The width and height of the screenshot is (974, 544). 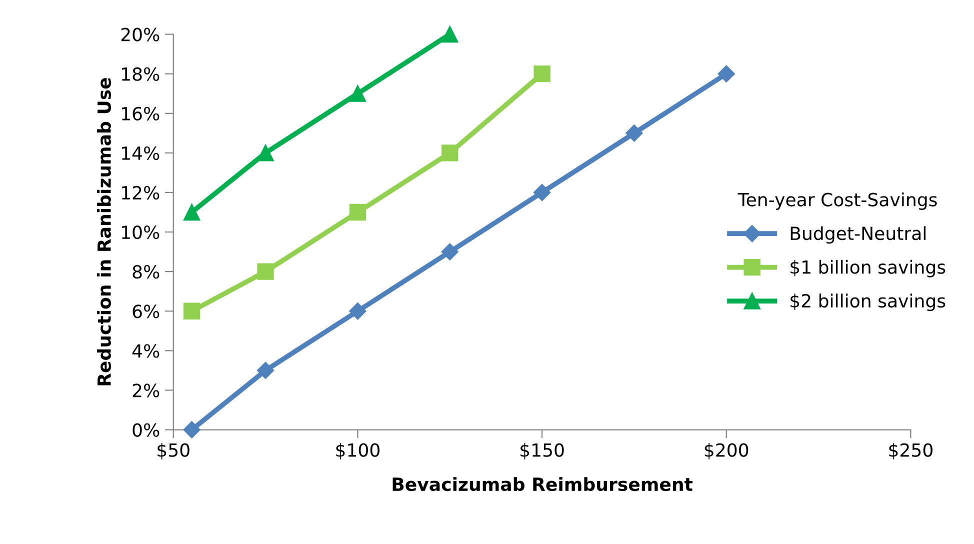 What do you see at coordinates (174, 451) in the screenshot?
I see `x-tick-label: $50` at bounding box center [174, 451].